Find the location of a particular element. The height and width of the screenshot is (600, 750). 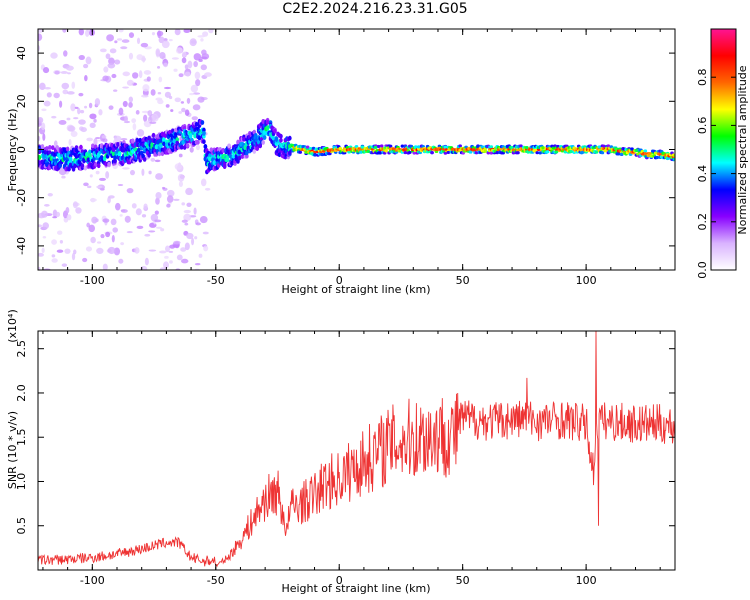

spectrogram-xtick-label: -50 is located at coordinates (216, 280).